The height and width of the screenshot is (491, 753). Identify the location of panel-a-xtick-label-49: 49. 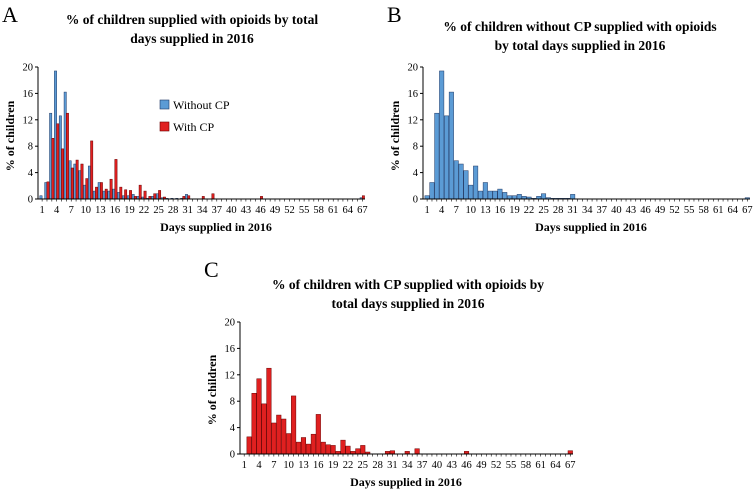
(275, 210).